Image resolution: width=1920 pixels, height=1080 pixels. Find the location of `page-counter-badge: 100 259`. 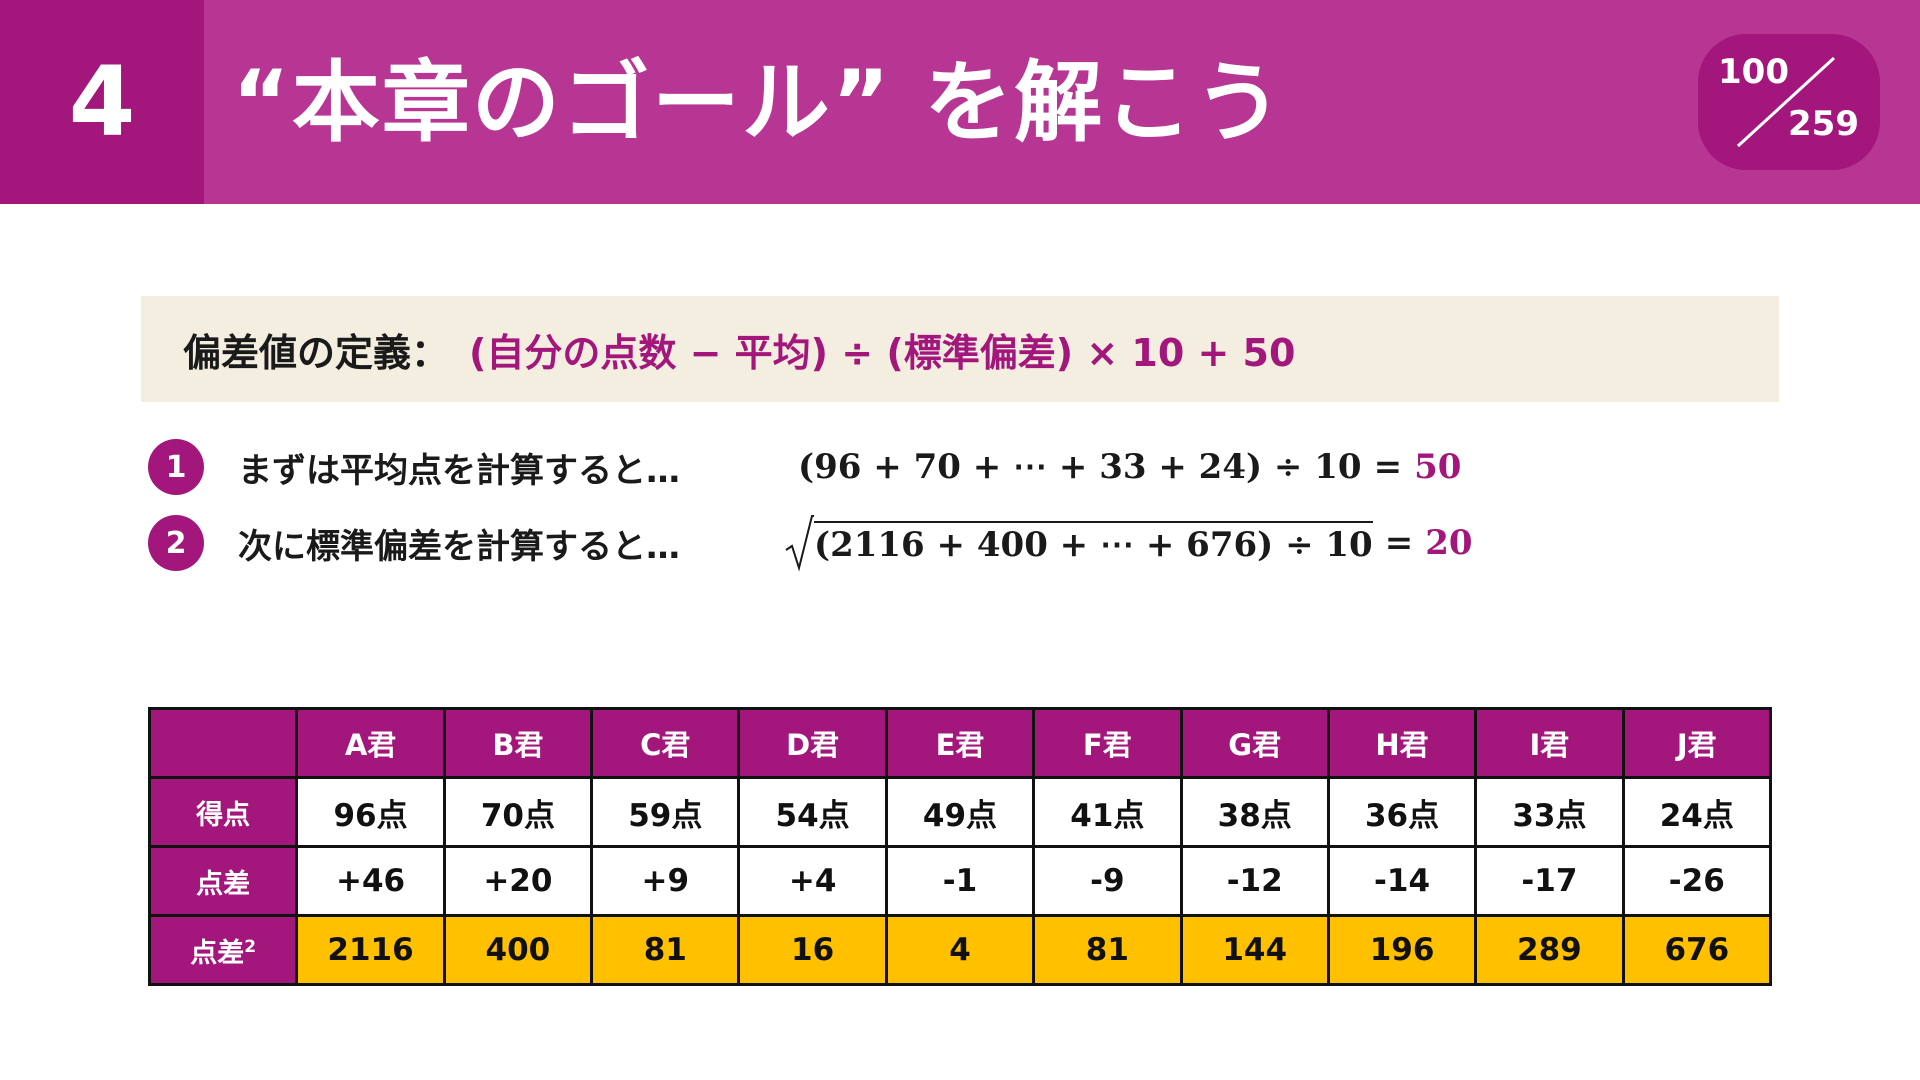

page-counter-badge: 100 259 is located at coordinates (1789, 102).